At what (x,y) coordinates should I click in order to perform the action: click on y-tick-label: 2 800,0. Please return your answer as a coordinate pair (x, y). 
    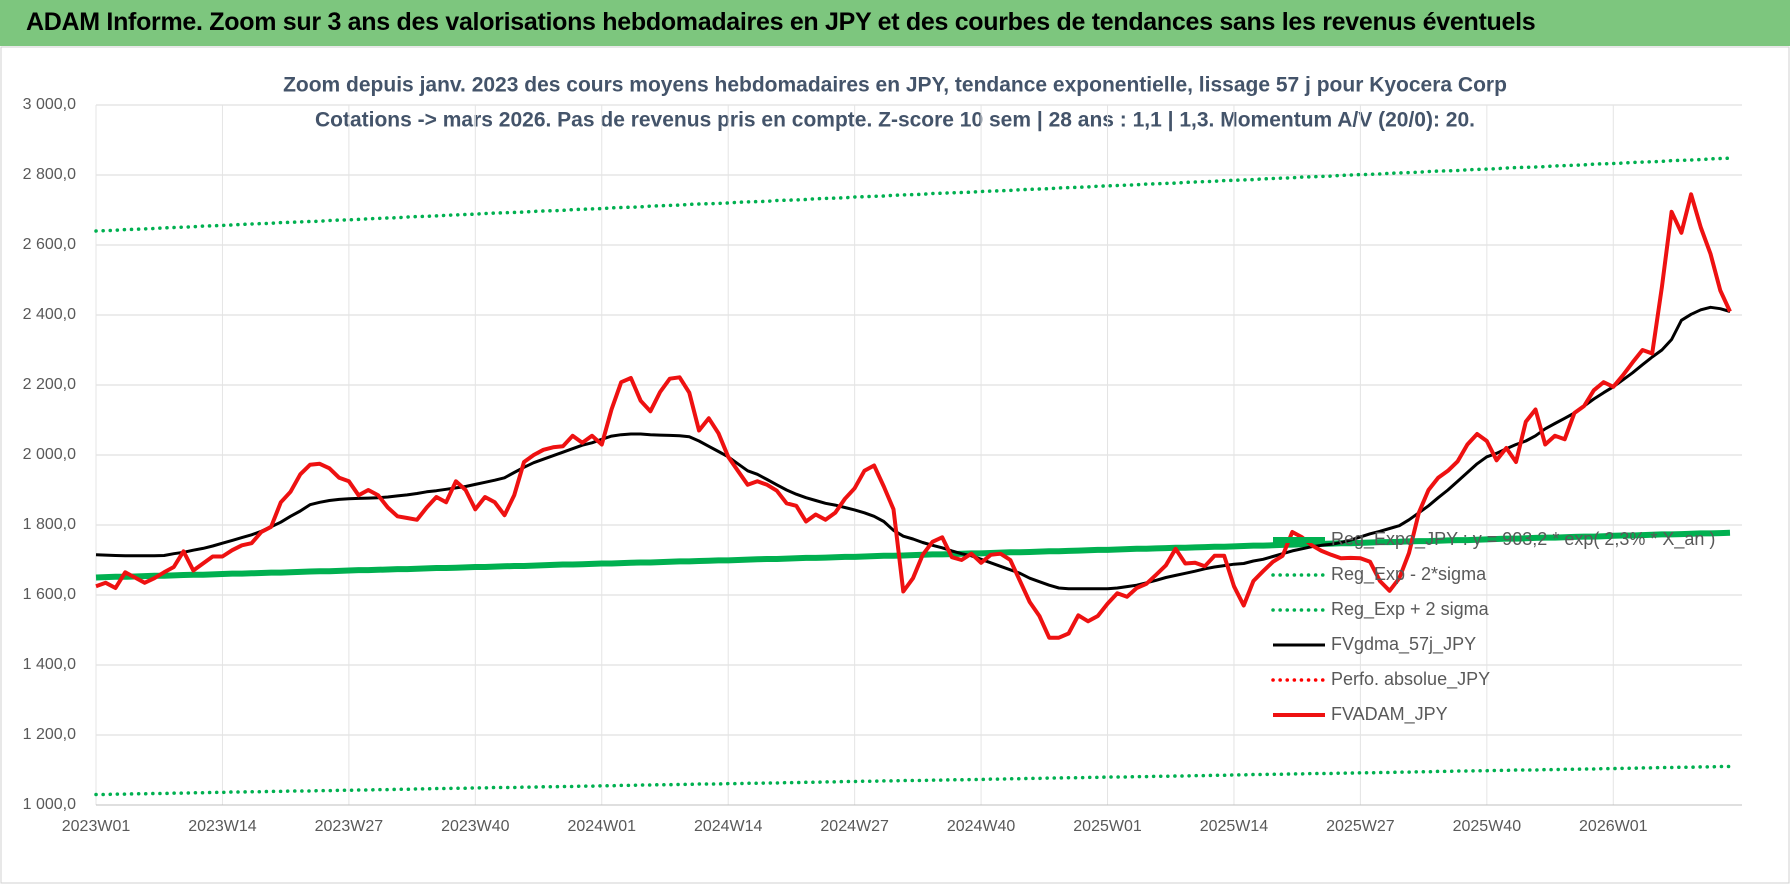
    Looking at the image, I should click on (49, 174).